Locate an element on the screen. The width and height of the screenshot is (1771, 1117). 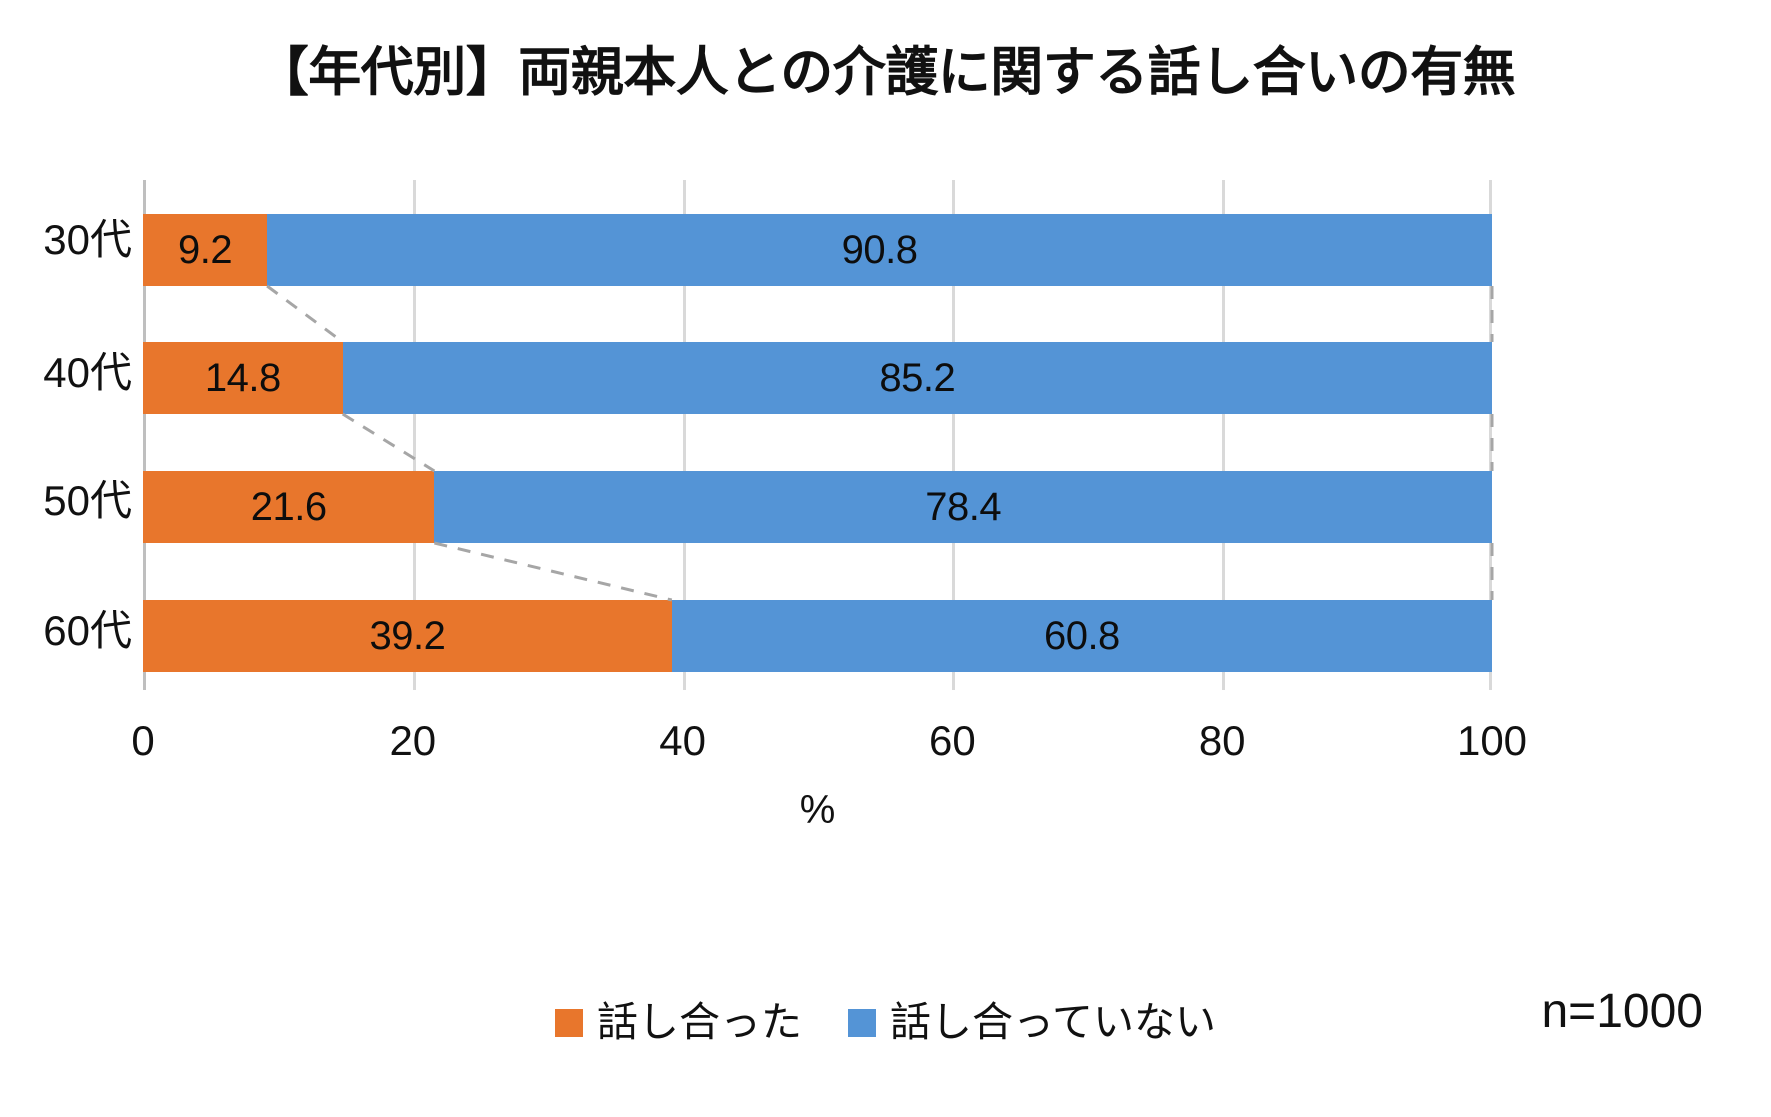
legend-item-not-talked: 話し合っていない is located at coordinates (1032, 1022).